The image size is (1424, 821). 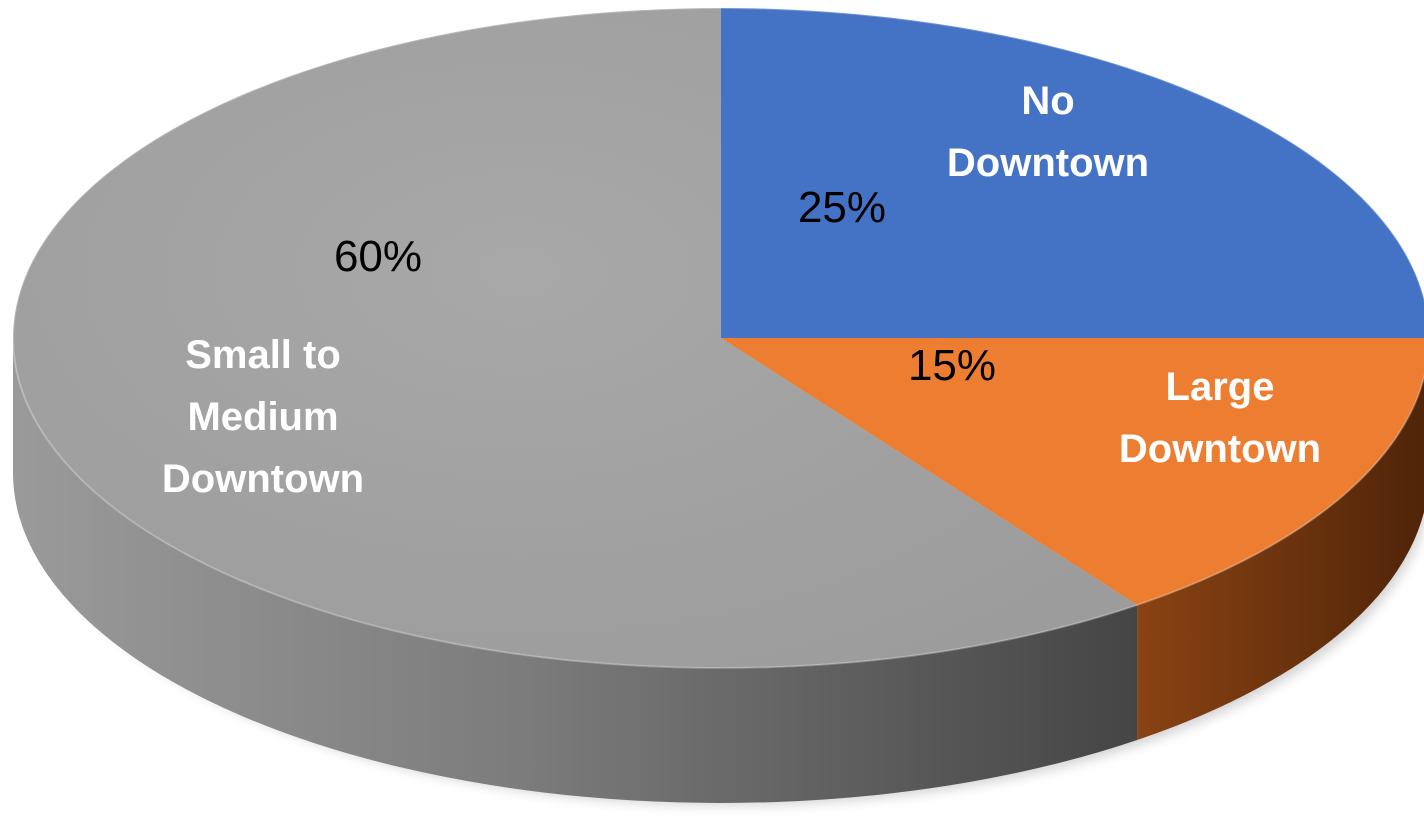 I want to click on category-label-line: Large, so click(x=1220, y=387).